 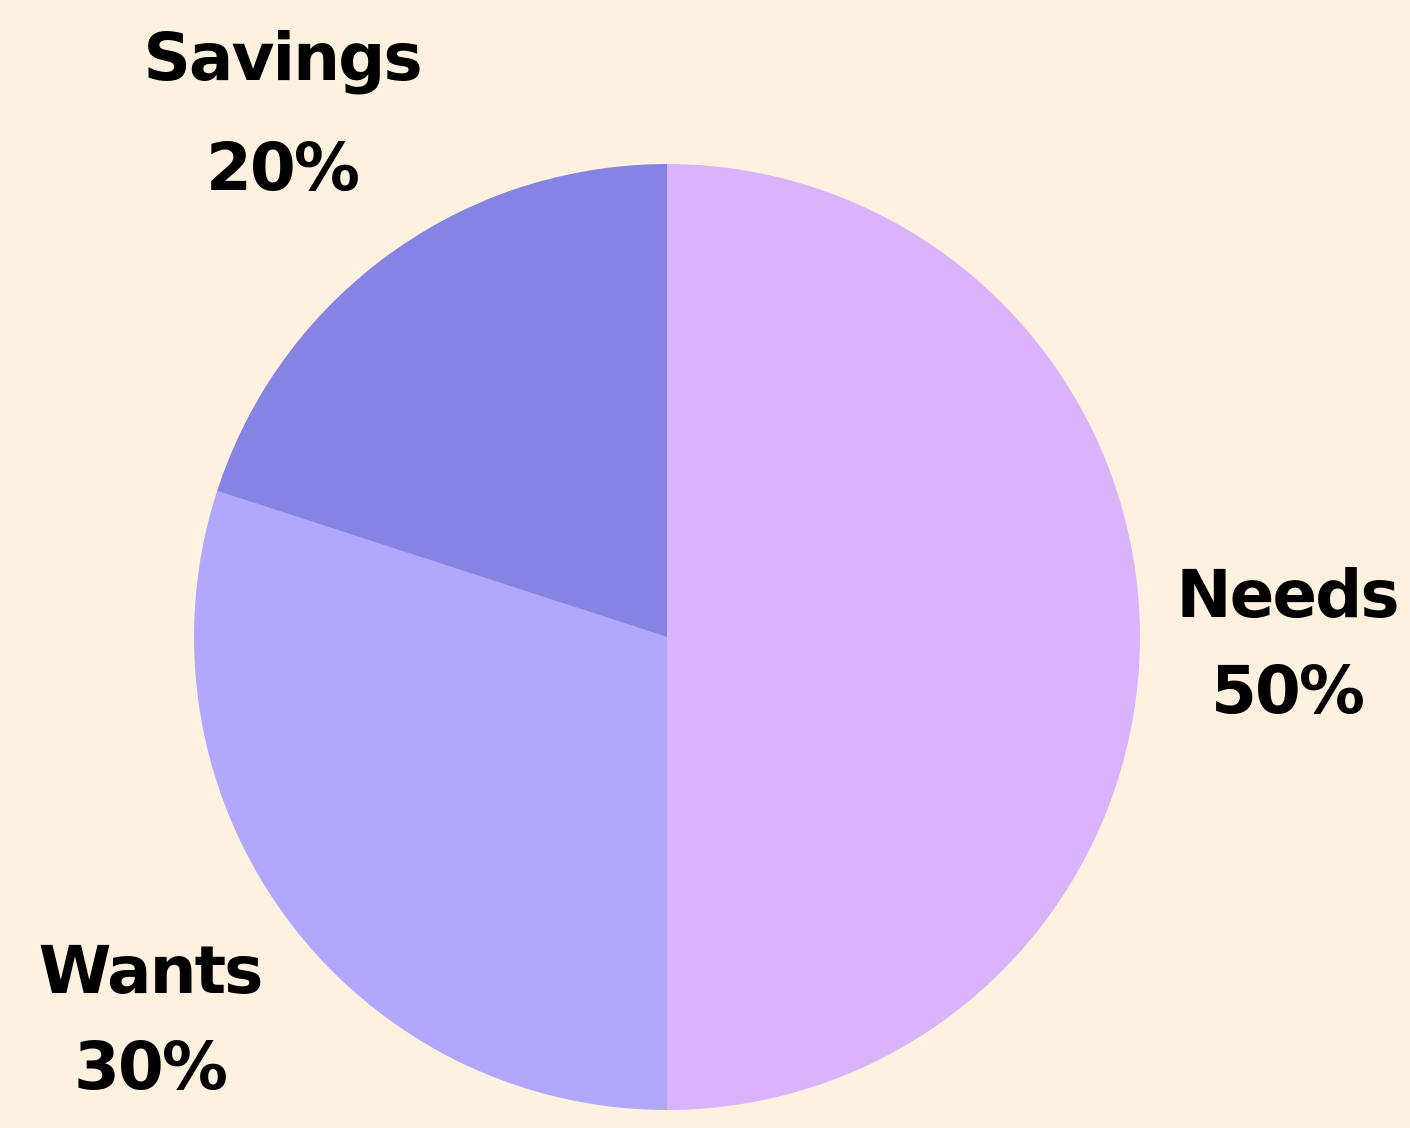 What do you see at coordinates (442, 400) in the screenshot?
I see `pie-slice-savings` at bounding box center [442, 400].